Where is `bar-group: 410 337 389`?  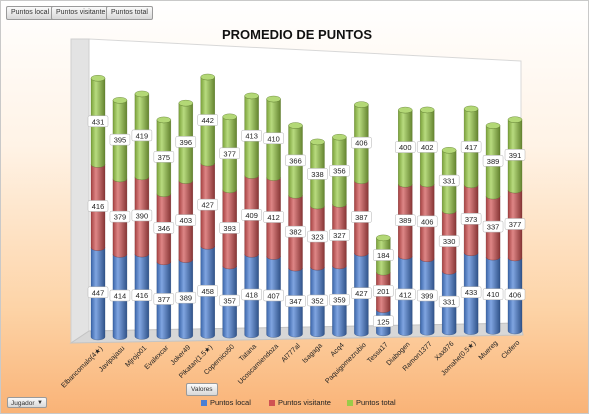
bar-group: 410 337 389 is located at coordinates (493, 228).